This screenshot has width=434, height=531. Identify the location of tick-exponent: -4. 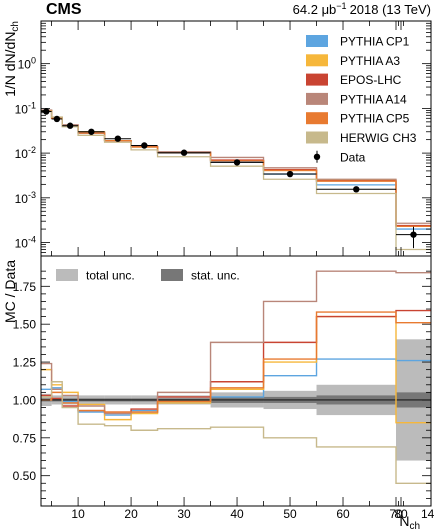
(32, 240).